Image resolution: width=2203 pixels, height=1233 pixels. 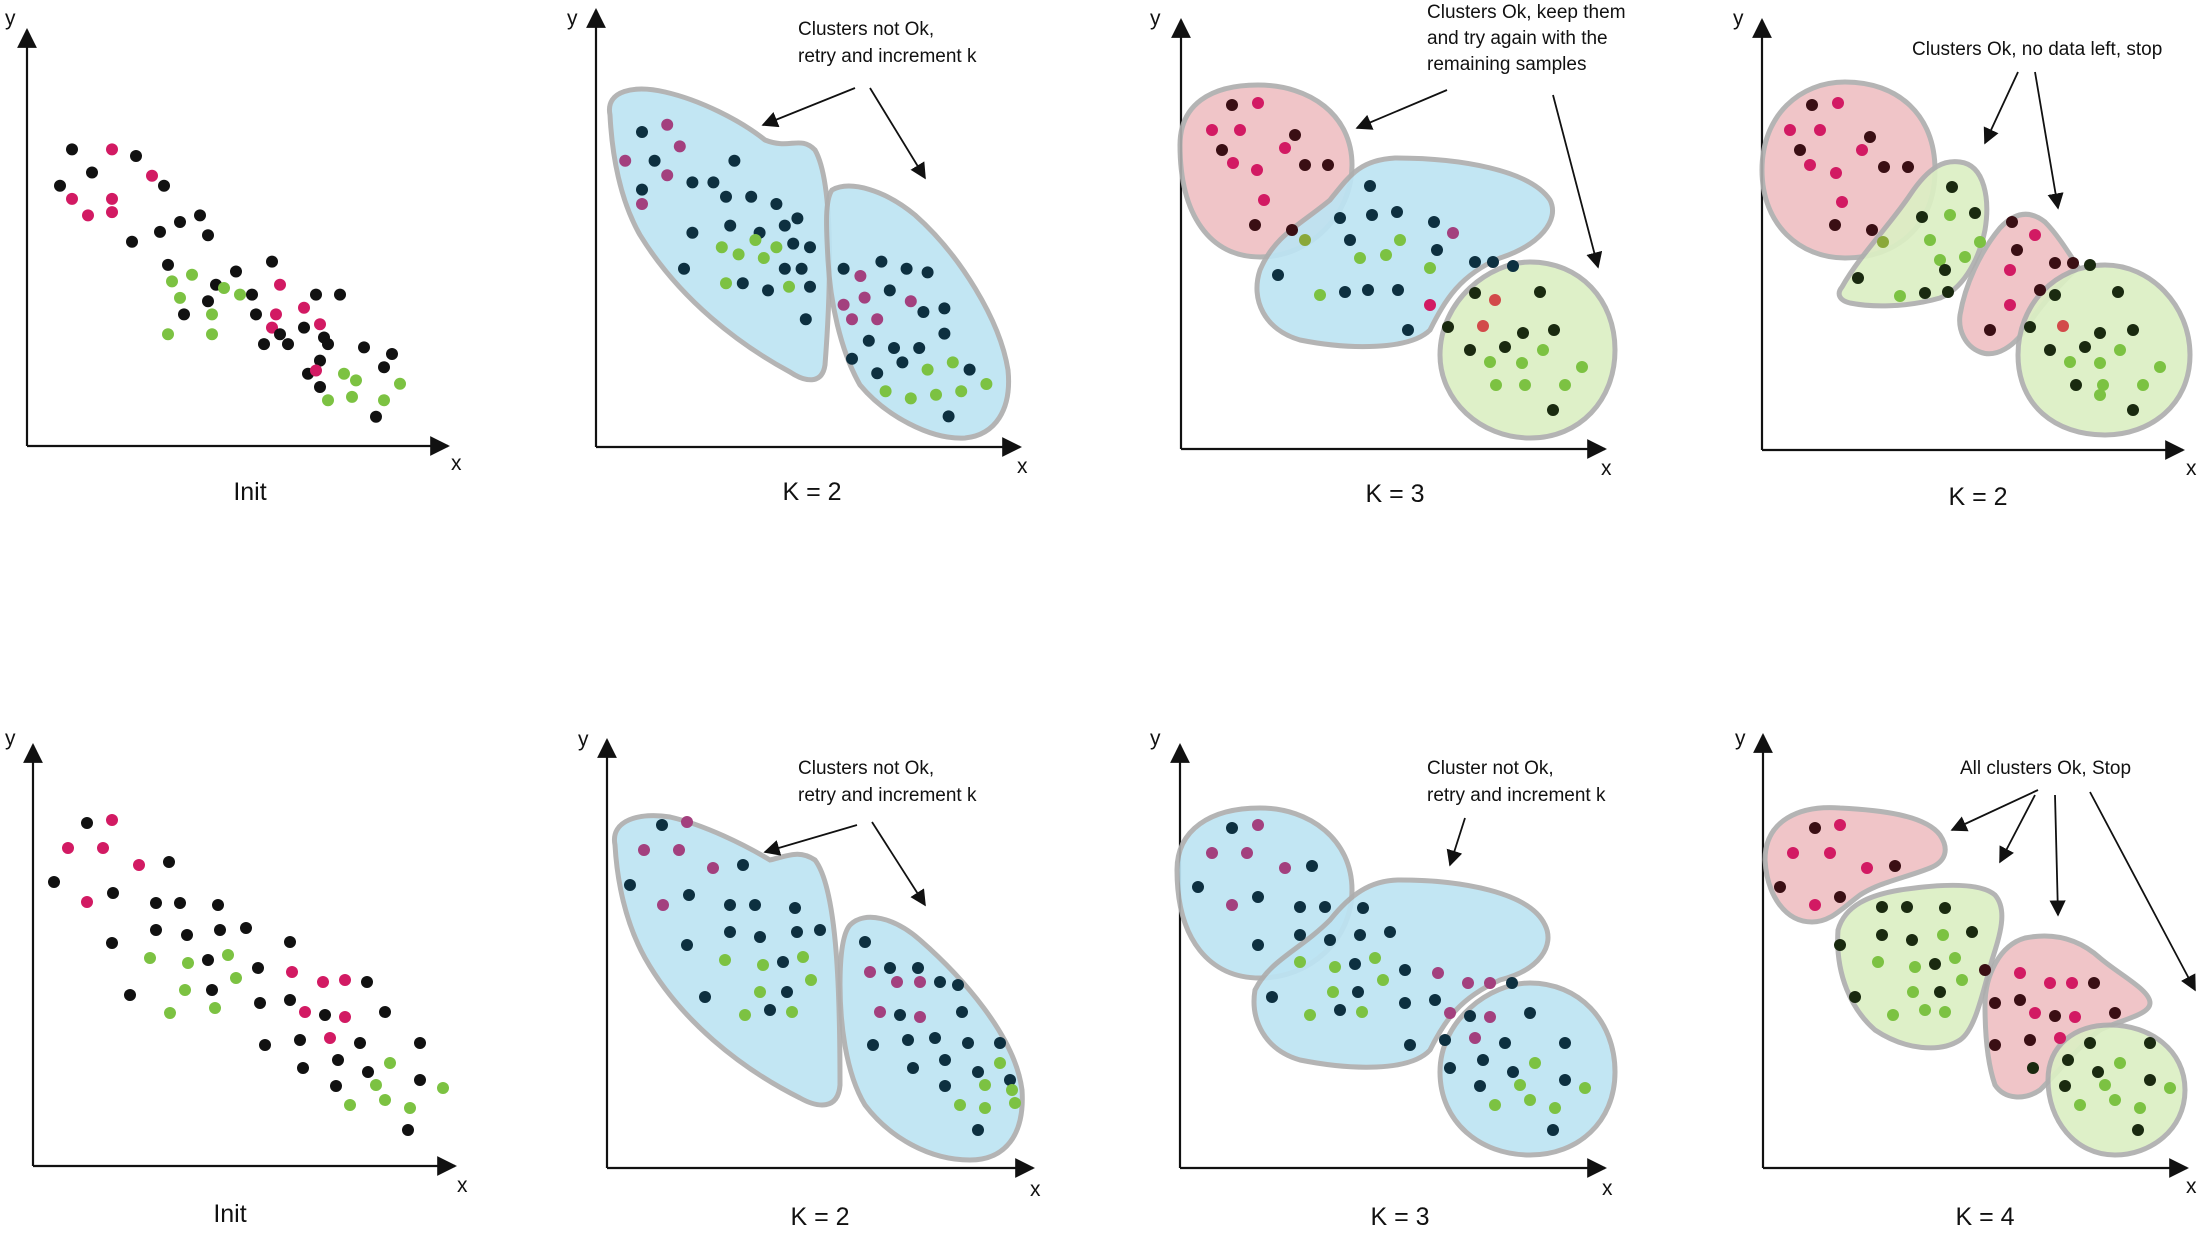 I want to click on annotation: Clusters not Ok, retry and increment k, so click(x=887, y=43).